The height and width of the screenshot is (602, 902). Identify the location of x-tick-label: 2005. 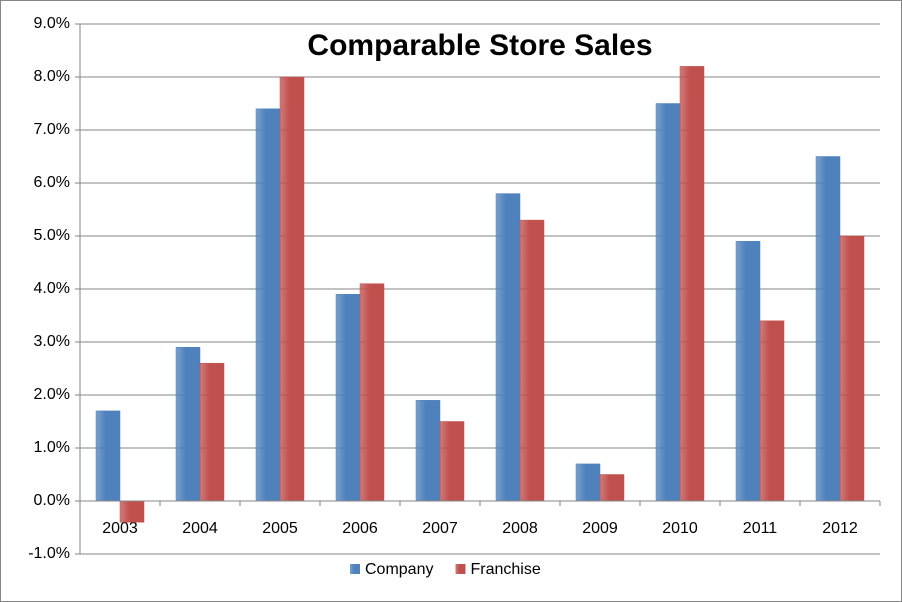
(280, 528).